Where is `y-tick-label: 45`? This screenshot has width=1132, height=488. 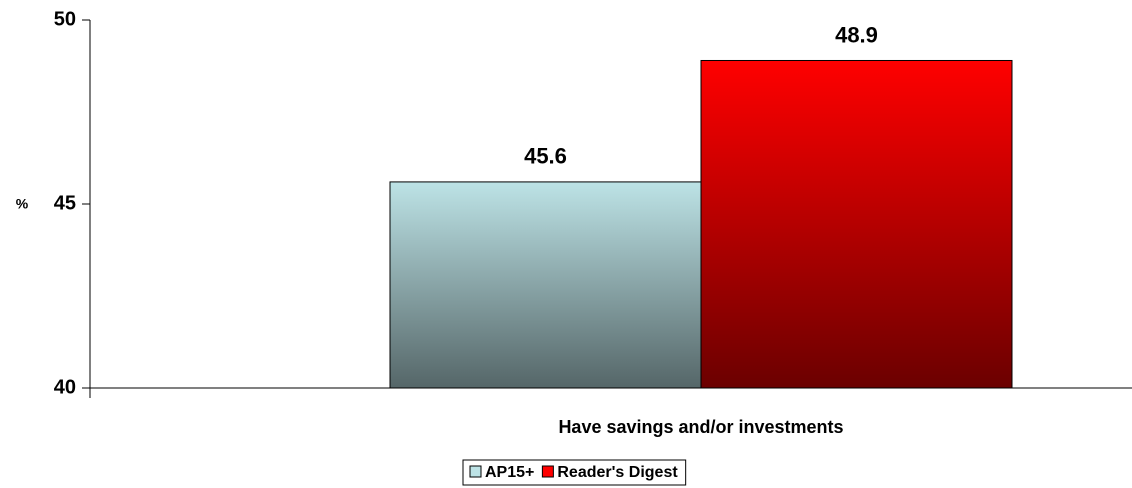
y-tick-label: 45 is located at coordinates (65, 203).